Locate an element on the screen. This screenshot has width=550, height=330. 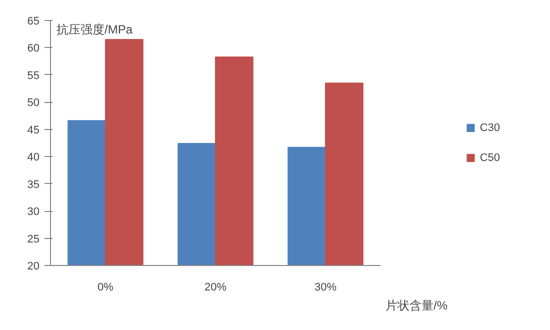
y-tick-label: 20 is located at coordinates (33, 266).